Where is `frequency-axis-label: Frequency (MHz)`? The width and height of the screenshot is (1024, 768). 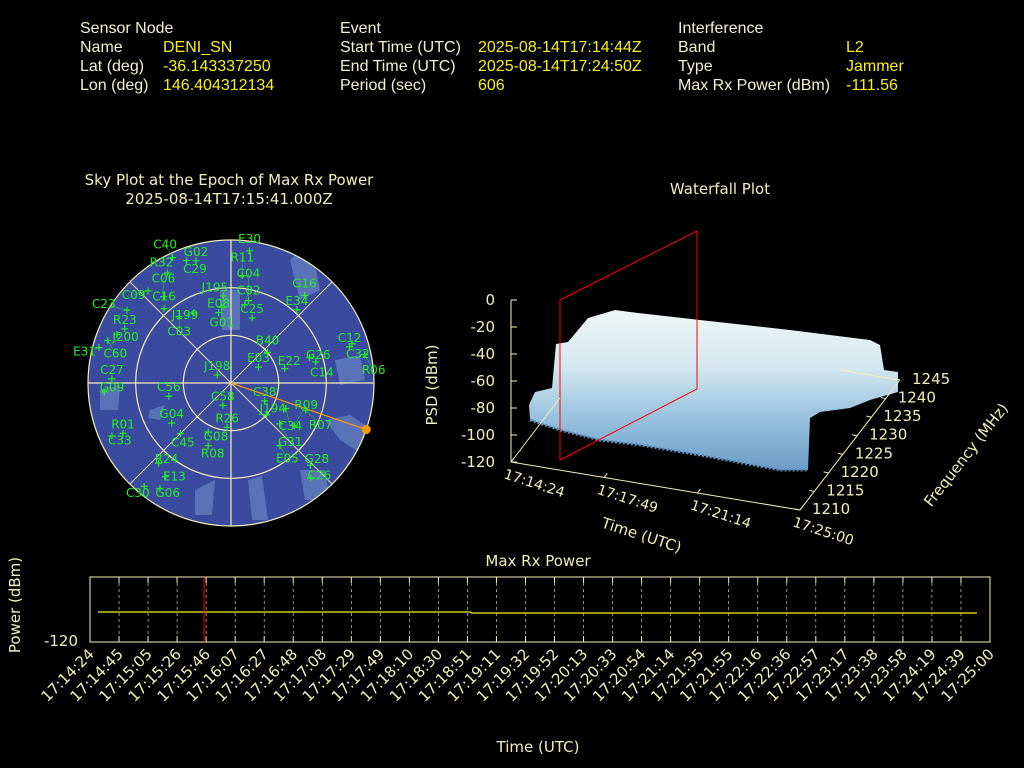 frequency-axis-label: Frequency (MHz) is located at coordinates (966, 455).